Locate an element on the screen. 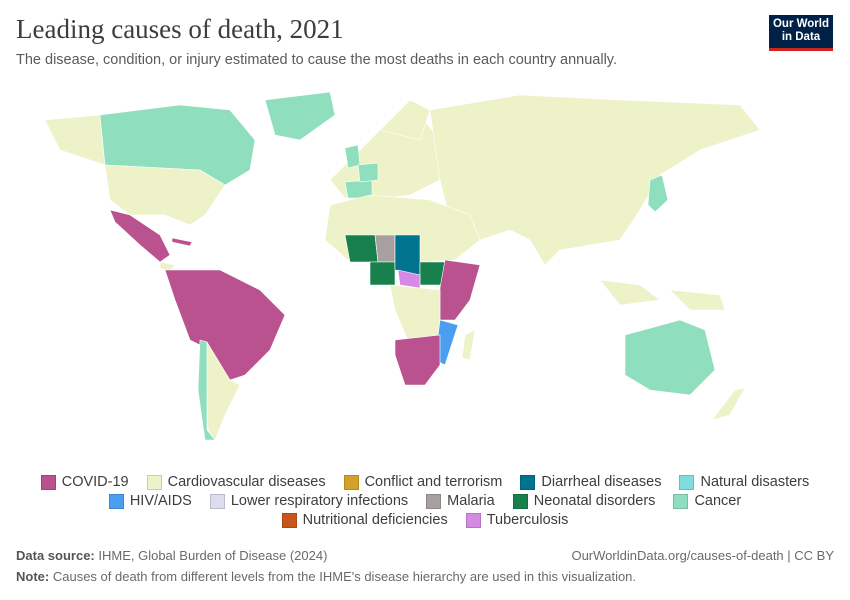 This screenshot has width=850, height=600. logo: Our World in Data is located at coordinates (801, 33).